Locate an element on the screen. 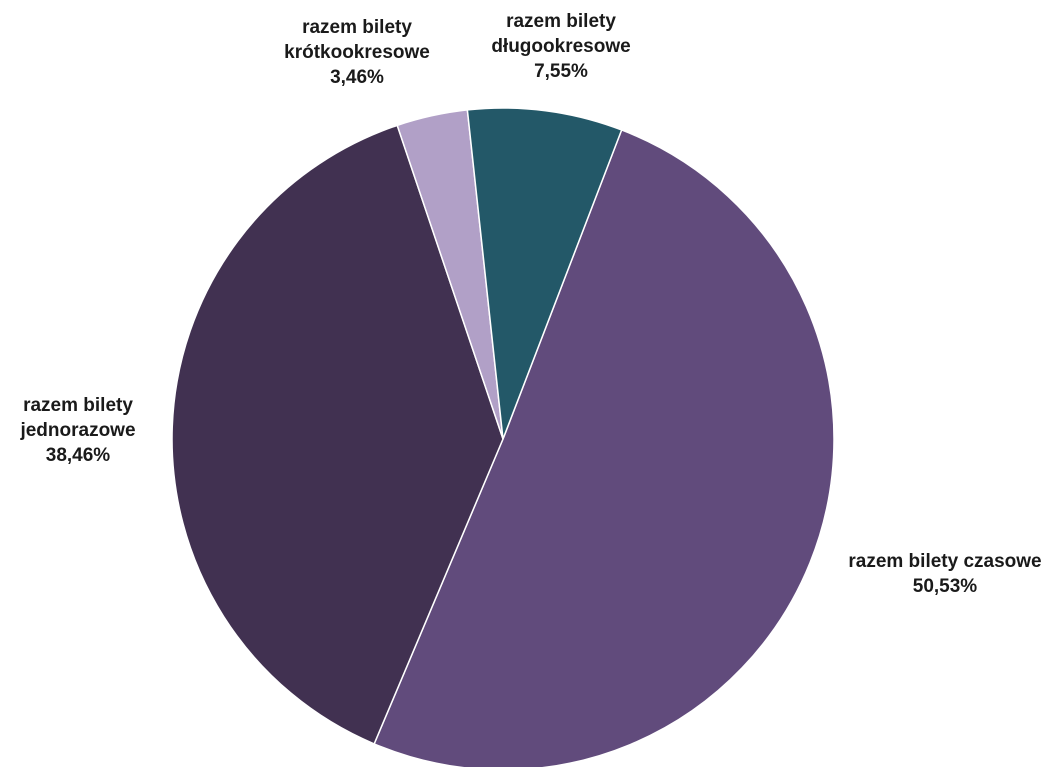  data-label-krotkookresowe: razem bilety krótkookresowe 3,46% is located at coordinates (357, 52).